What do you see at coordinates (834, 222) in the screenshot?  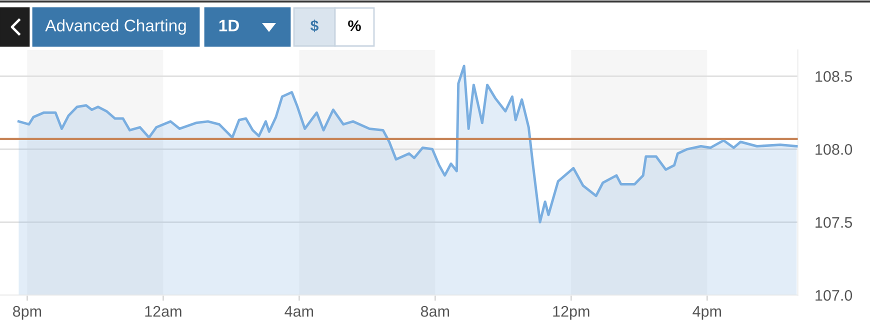 I see `y-tick-label: 107.5` at bounding box center [834, 222].